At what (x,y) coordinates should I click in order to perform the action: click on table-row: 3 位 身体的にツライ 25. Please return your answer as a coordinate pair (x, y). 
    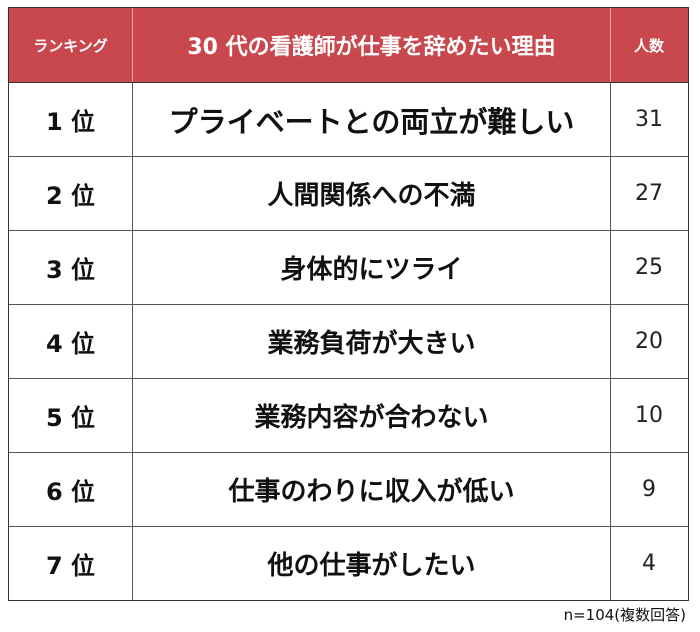
    Looking at the image, I should click on (348, 268).